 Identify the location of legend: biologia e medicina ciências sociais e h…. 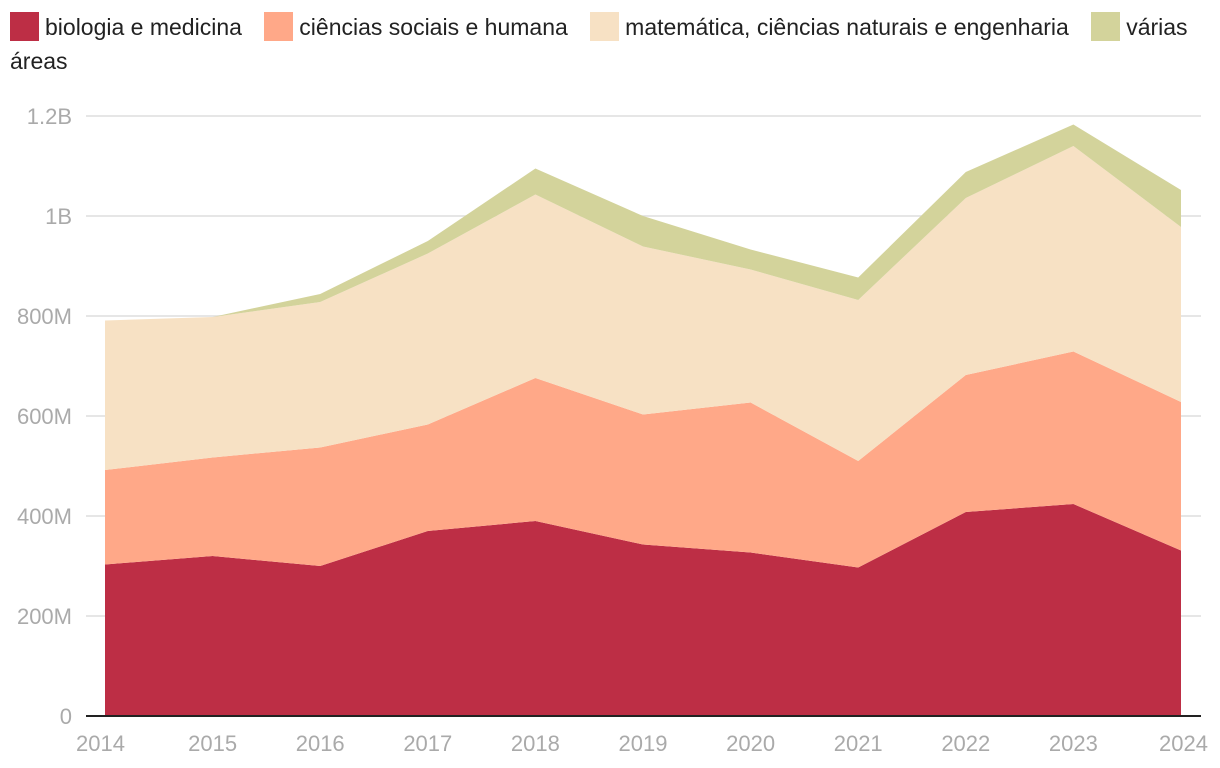
(610, 44).